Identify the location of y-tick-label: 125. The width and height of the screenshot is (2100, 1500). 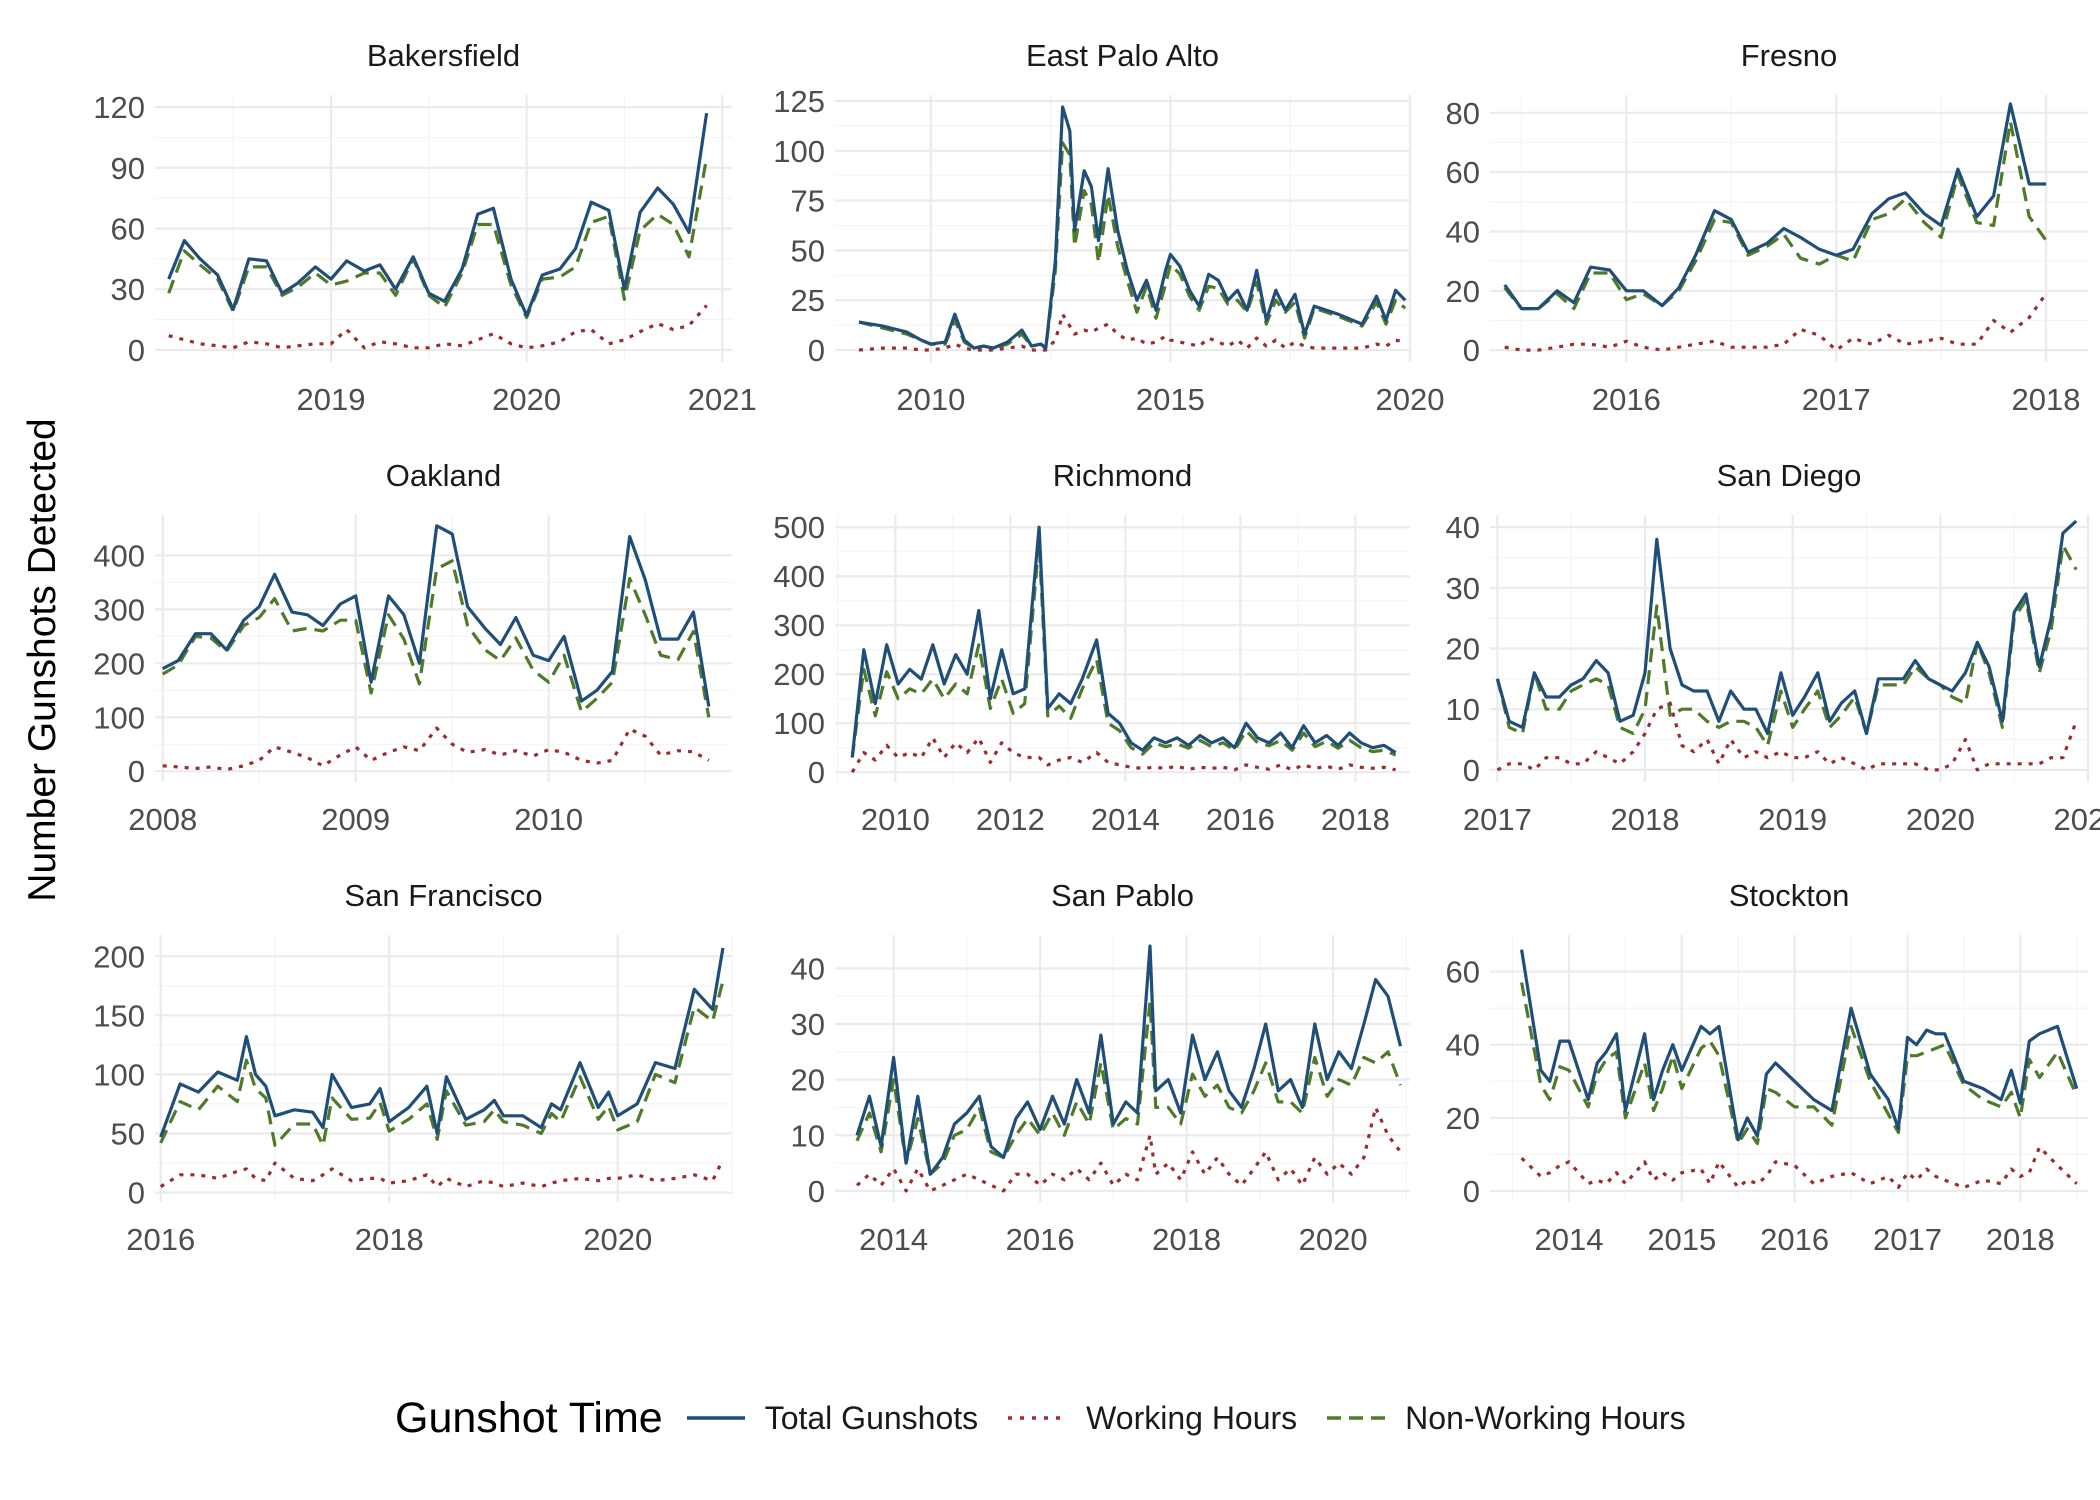
(799, 101).